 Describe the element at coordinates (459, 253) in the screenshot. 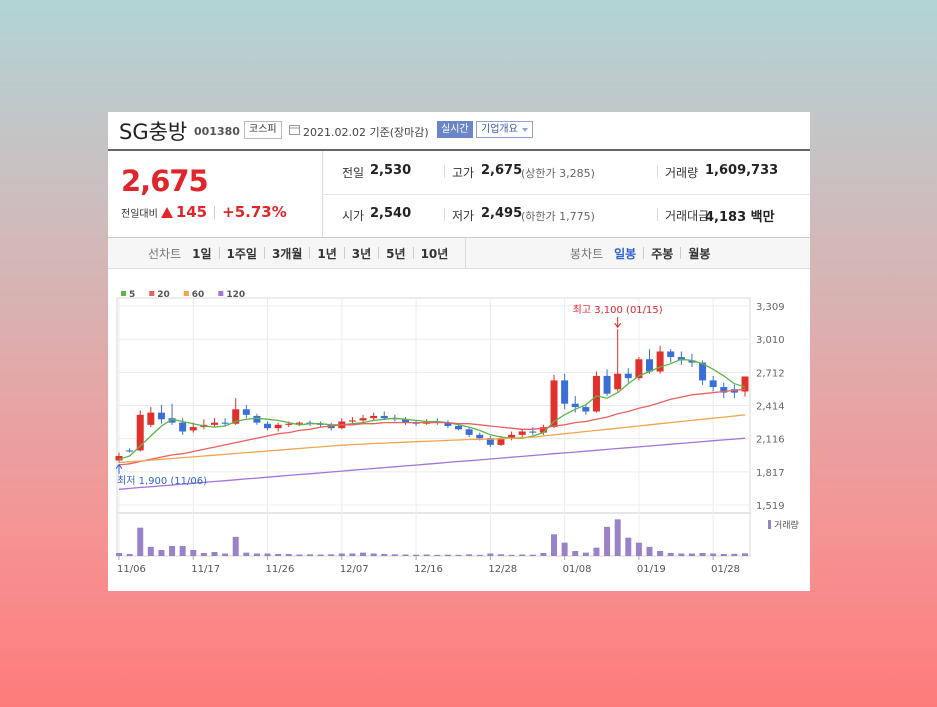

I see `chart-tabs: 선차트 1일 1주일 3개월 1년 3년 5년 10년 봉차트 일봉 주봉 월봉` at that location.